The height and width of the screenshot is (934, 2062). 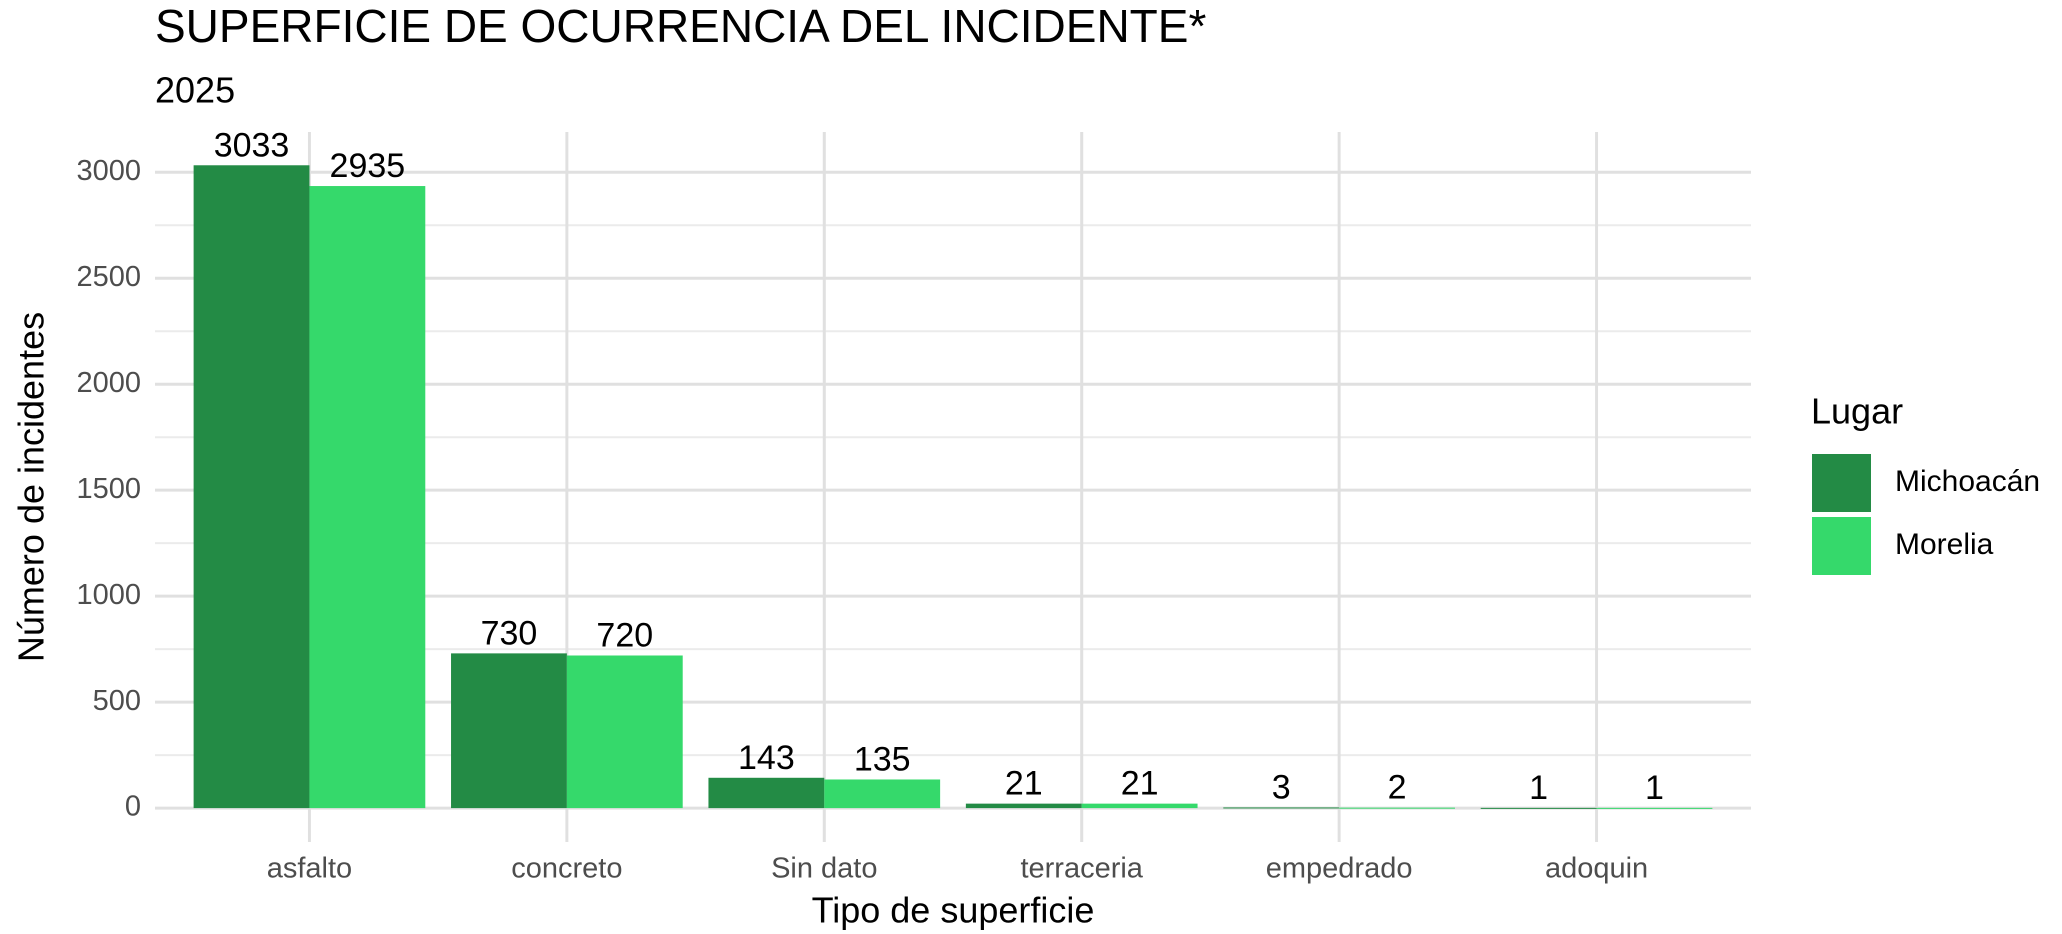 I want to click on legend-label: Morelia, so click(x=1944, y=544).